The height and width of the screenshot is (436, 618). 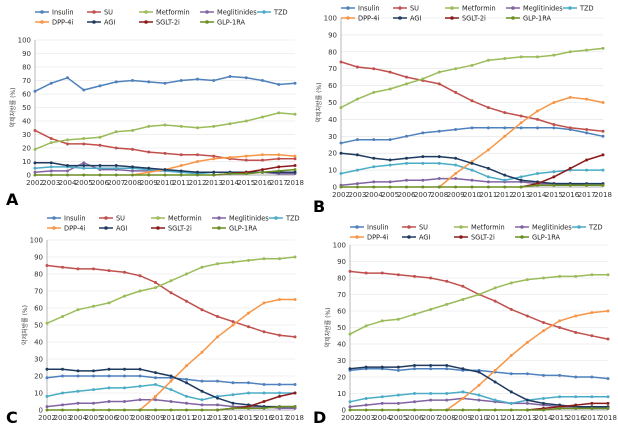 I want to click on y-tick-label: 60, so click(x=26, y=95).